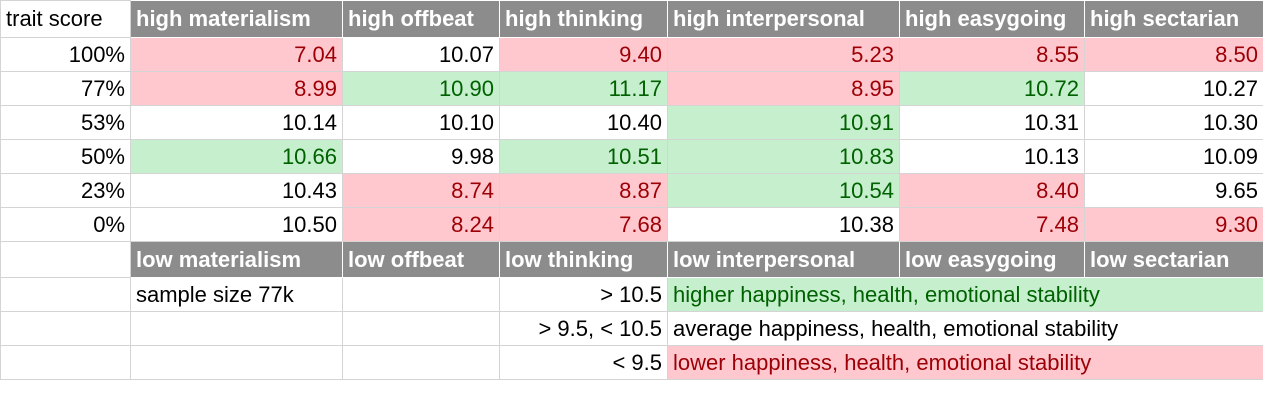  What do you see at coordinates (583, 362) in the screenshot?
I see `legend-range: < 9.5` at bounding box center [583, 362].